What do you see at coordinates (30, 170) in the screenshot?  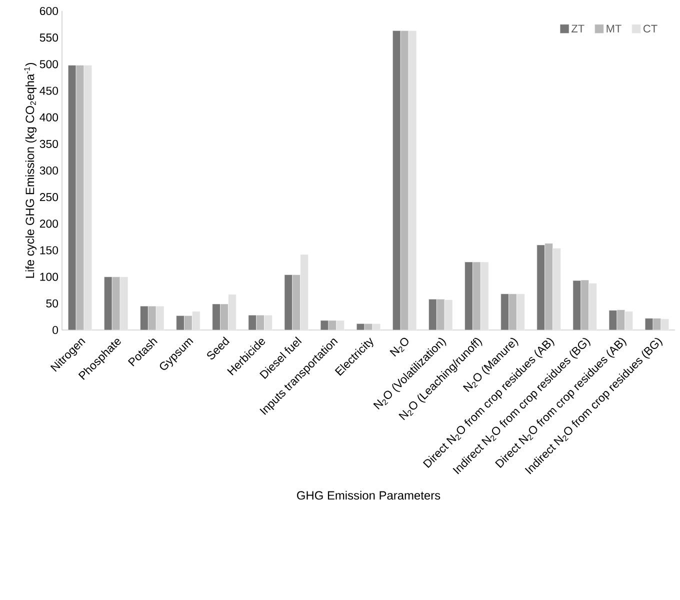 I see `y-axis-title: Life cycle GHG Emission (kg CO$_{2}$eqha$^{-1}$)` at bounding box center [30, 170].